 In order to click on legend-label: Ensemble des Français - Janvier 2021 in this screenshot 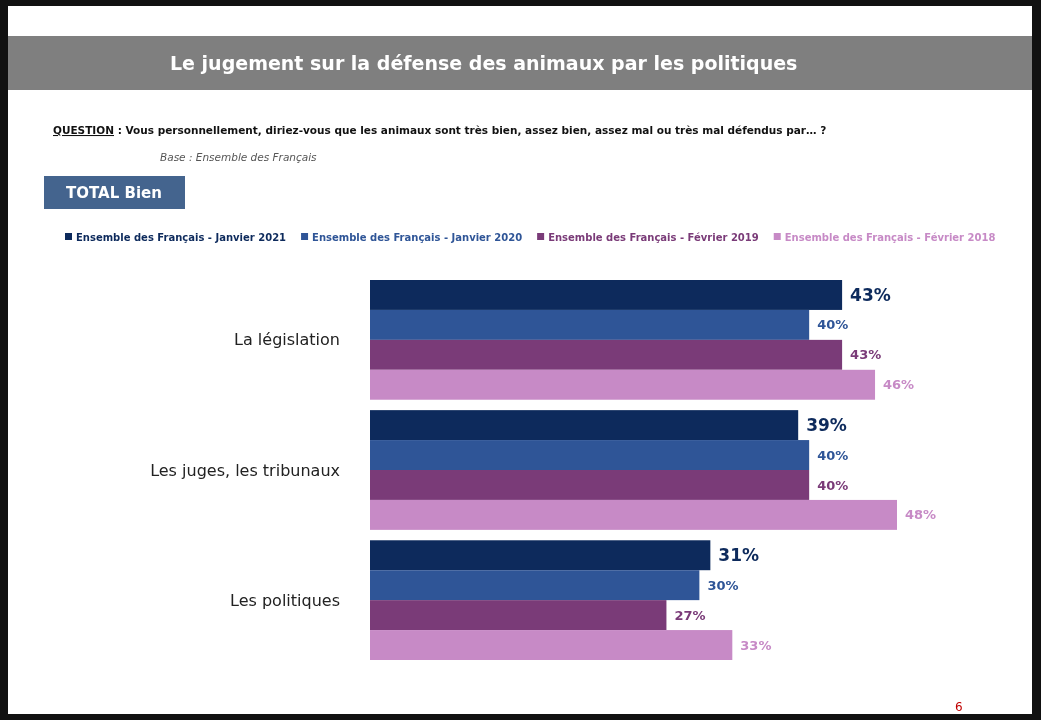, I will do `click(181, 237)`.